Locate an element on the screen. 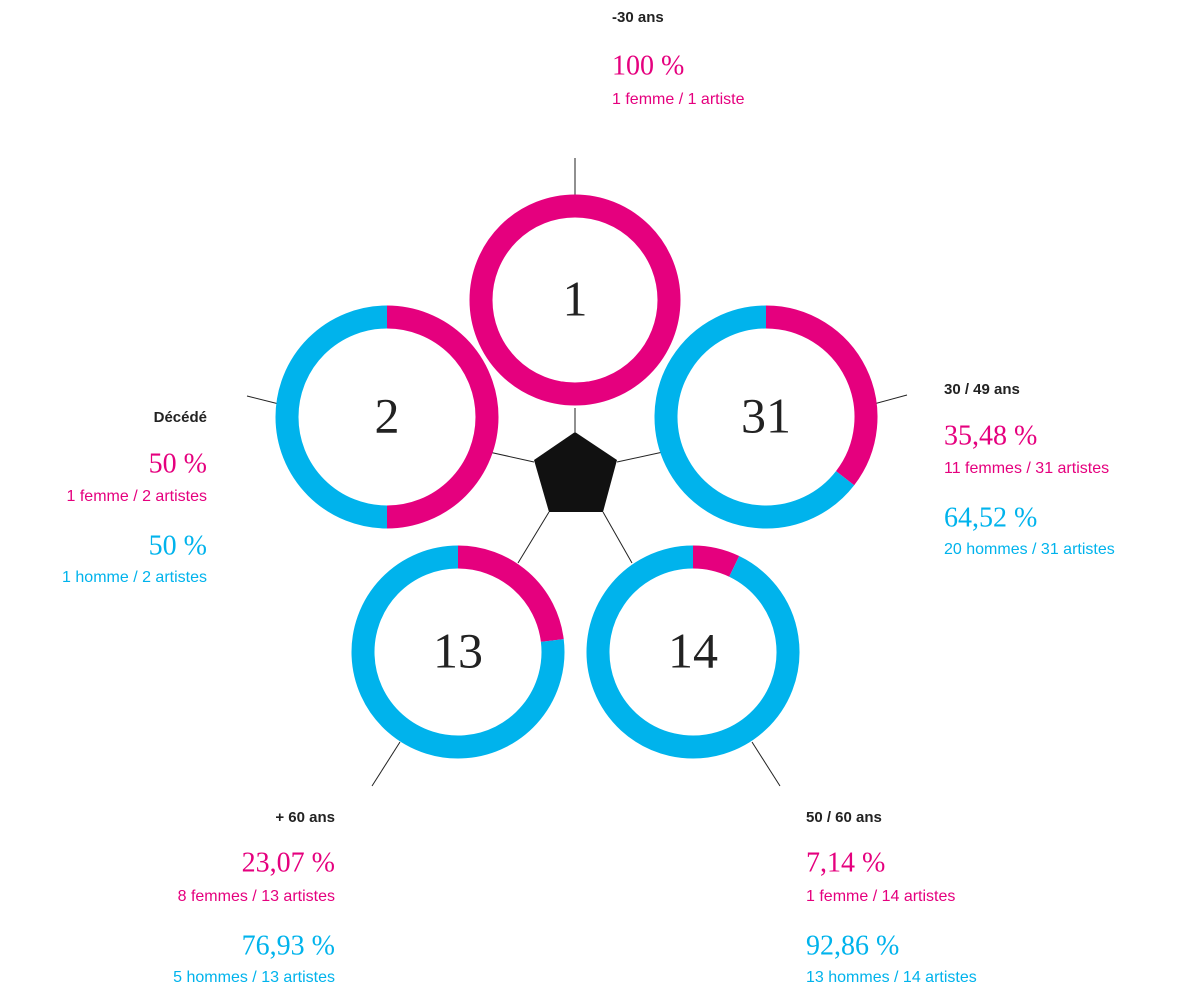 The image size is (1189, 989). center-total: 13 is located at coordinates (458, 650).